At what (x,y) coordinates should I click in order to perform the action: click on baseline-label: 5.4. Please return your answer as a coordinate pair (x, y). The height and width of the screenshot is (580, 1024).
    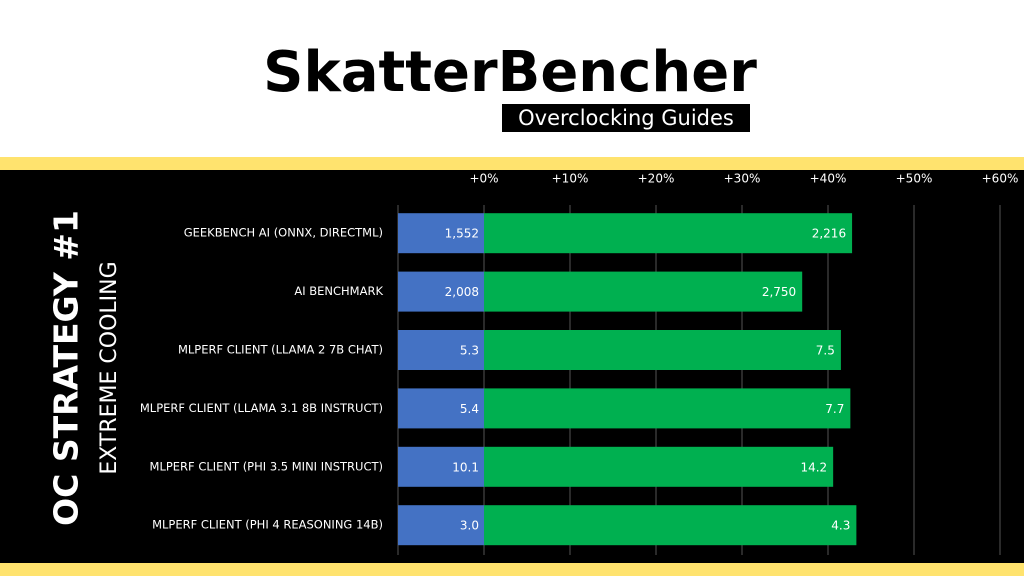
    Looking at the image, I should click on (469, 409).